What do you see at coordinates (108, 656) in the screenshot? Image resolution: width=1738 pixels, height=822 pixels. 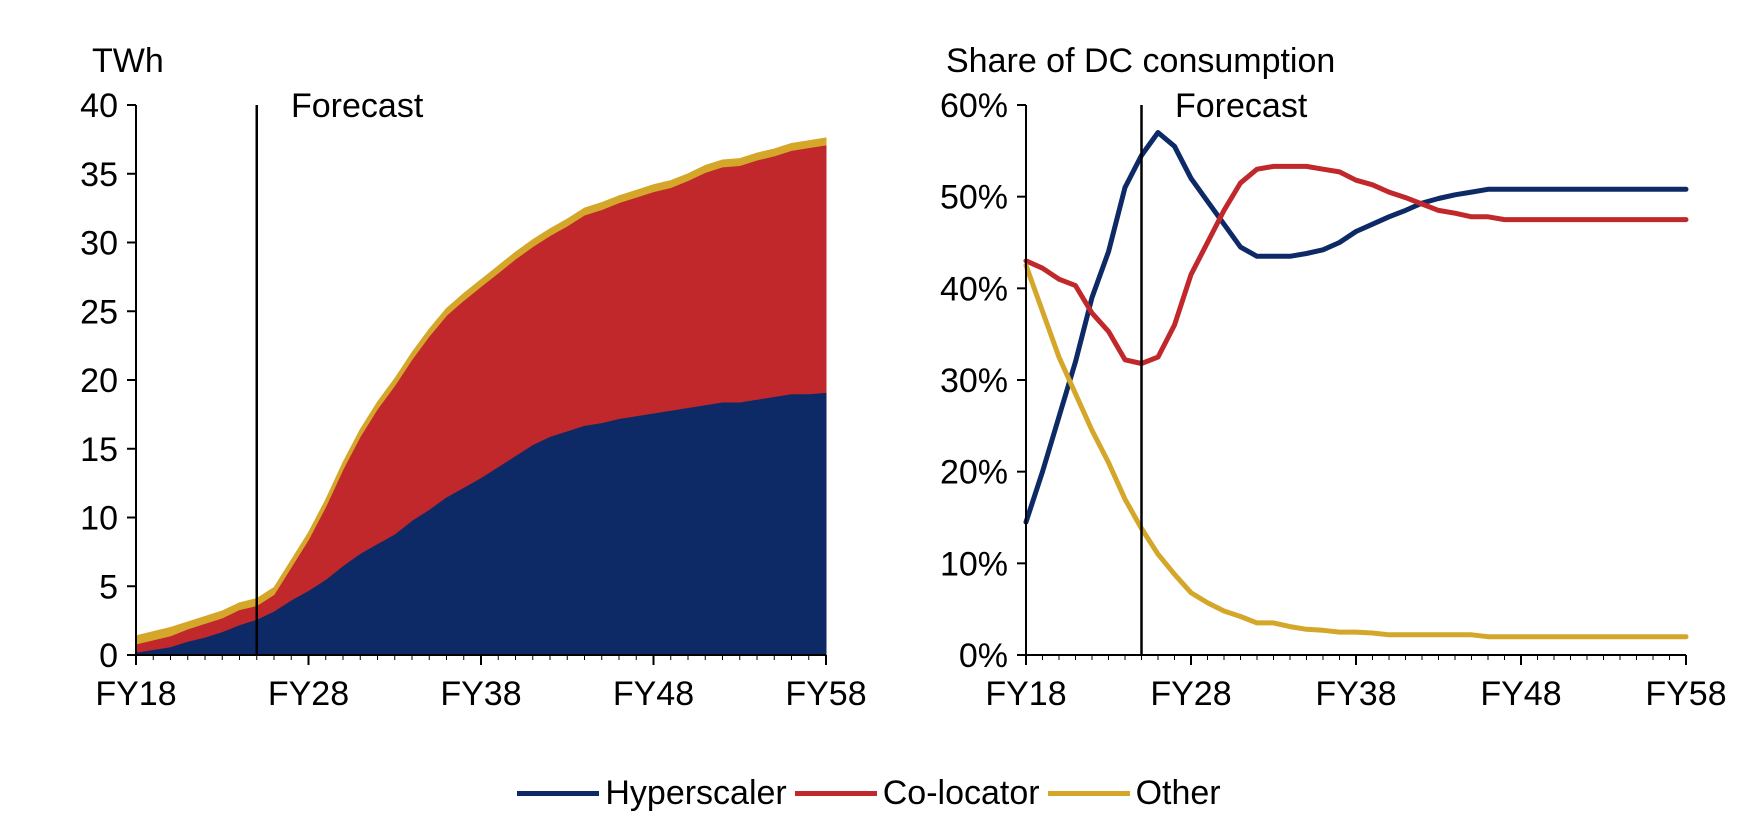 I see `left-y-tick-label: 0` at bounding box center [108, 656].